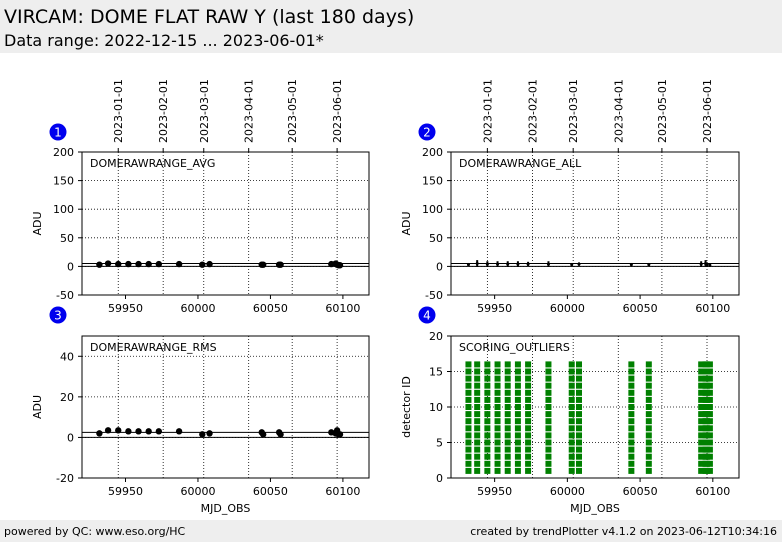 The image size is (782, 542). I want to click on date-tick-label: 2023-02-01, so click(163, 111).